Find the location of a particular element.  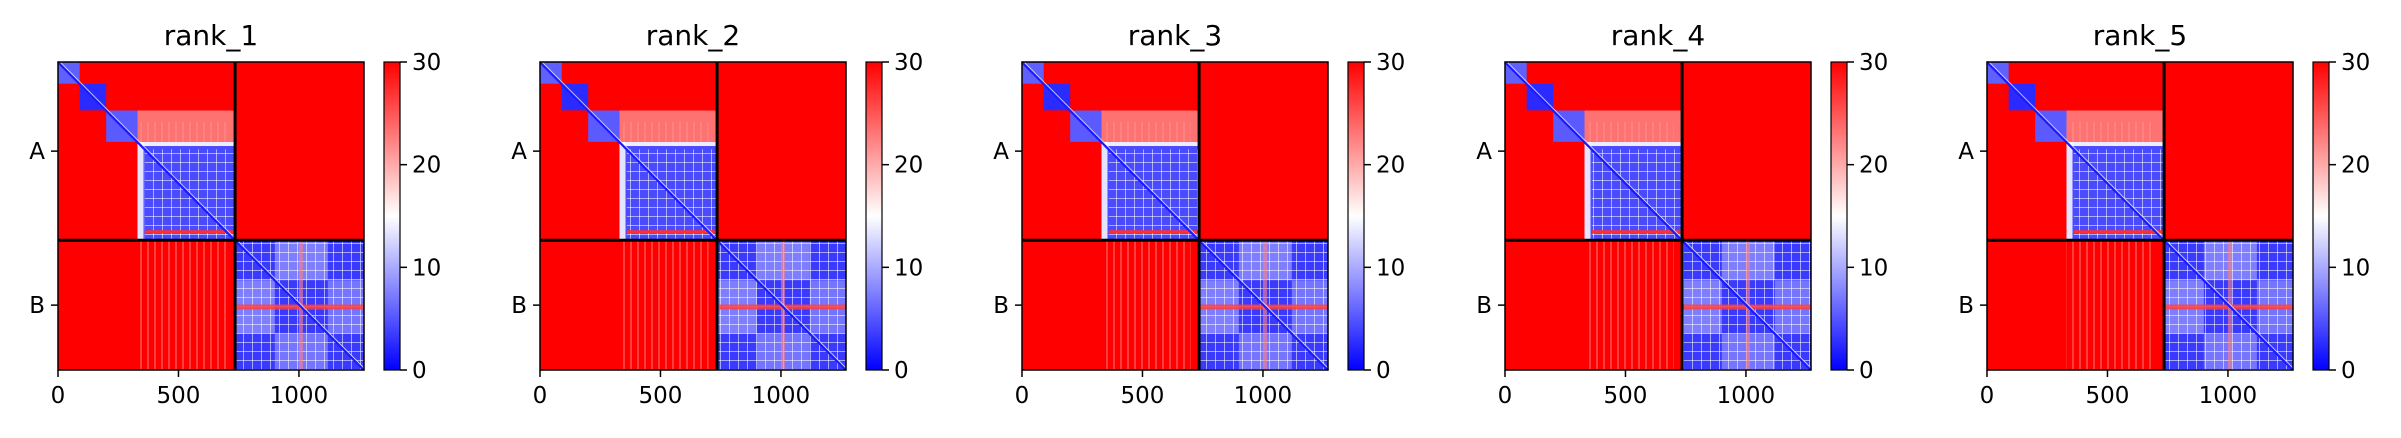

panel-title: rank_2 is located at coordinates (693, 35).